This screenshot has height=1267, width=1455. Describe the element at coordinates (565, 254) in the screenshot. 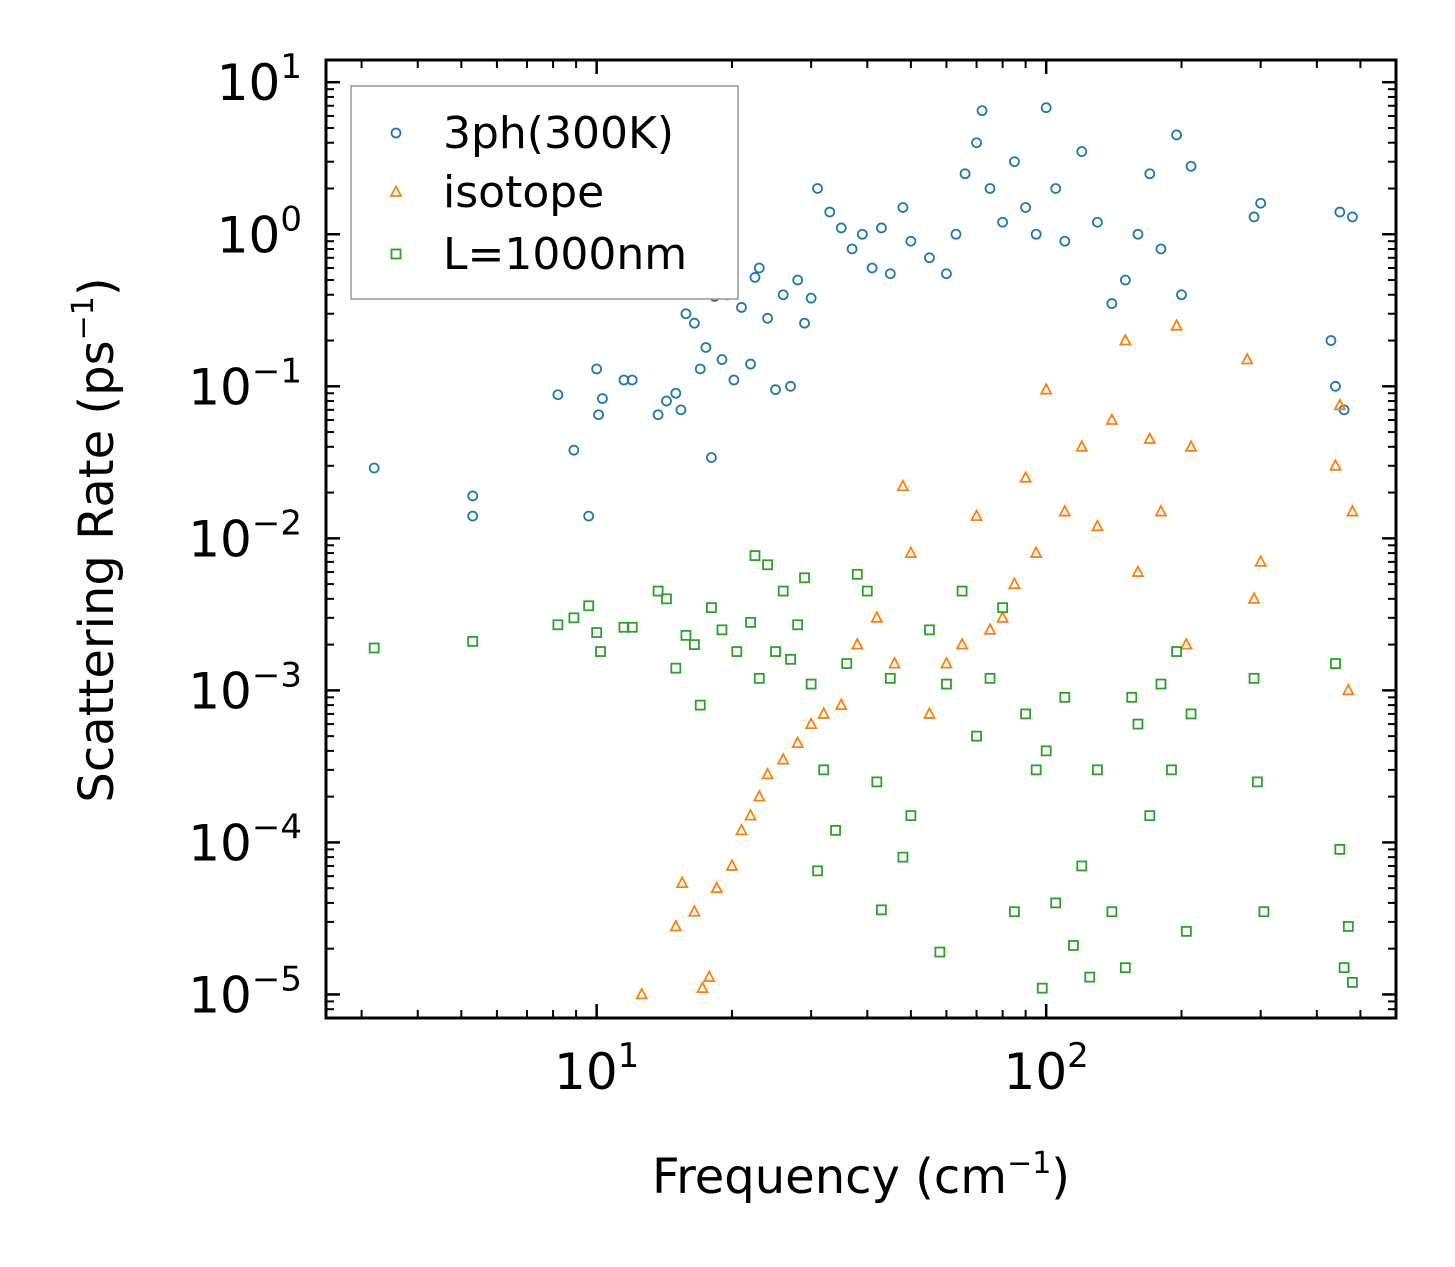

I see `legend-label-2: L=1000nm` at that location.